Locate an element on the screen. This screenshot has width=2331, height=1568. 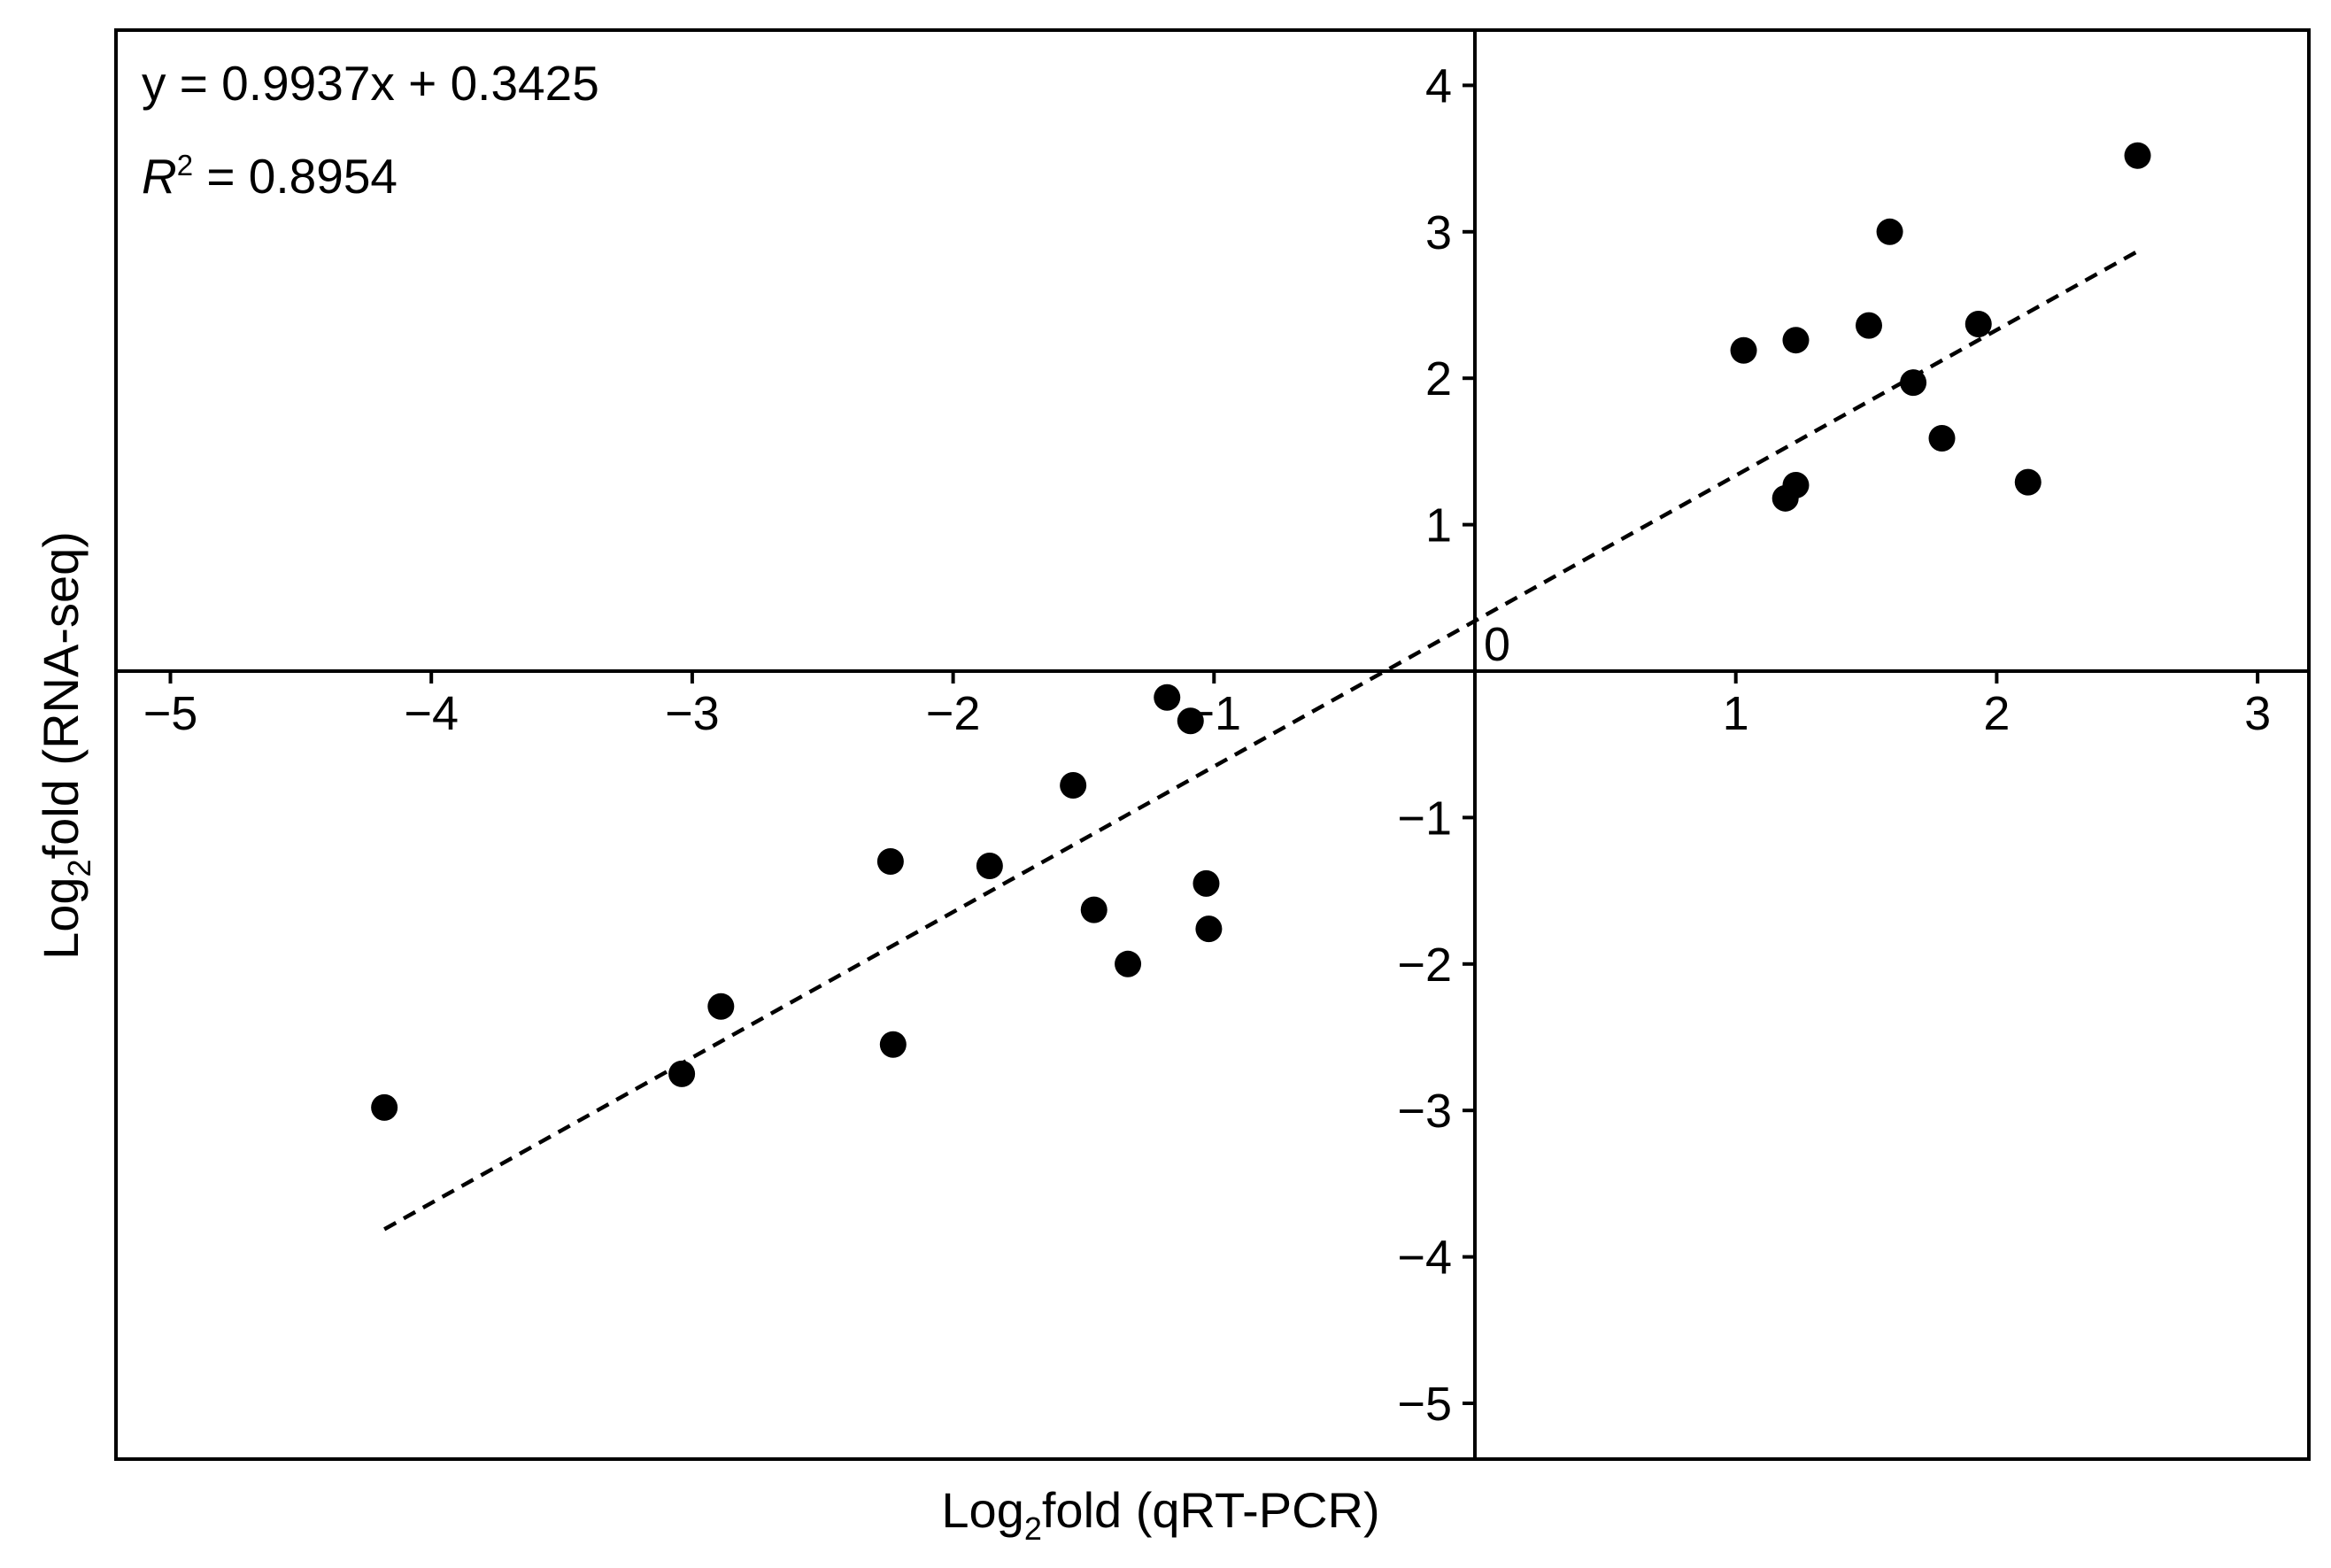
x-tick-label: 2 is located at coordinates (1996, 713).